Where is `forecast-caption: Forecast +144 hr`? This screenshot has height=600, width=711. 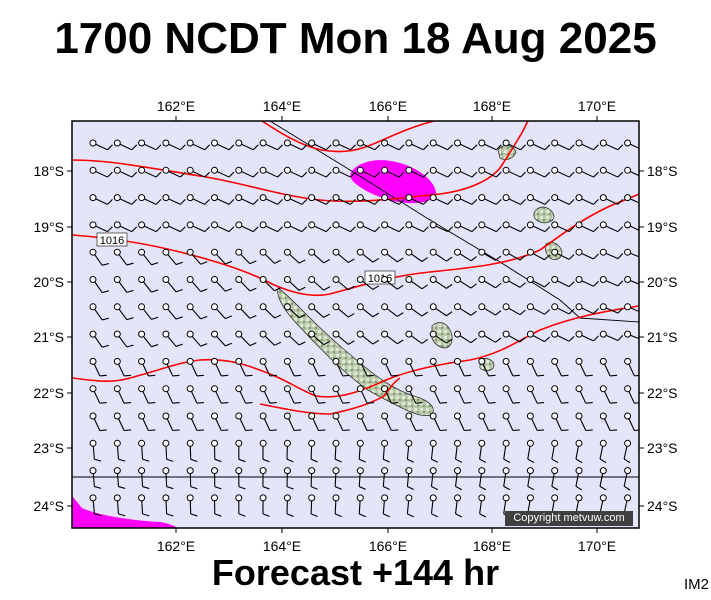 forecast-caption: Forecast +144 hr is located at coordinates (355, 572).